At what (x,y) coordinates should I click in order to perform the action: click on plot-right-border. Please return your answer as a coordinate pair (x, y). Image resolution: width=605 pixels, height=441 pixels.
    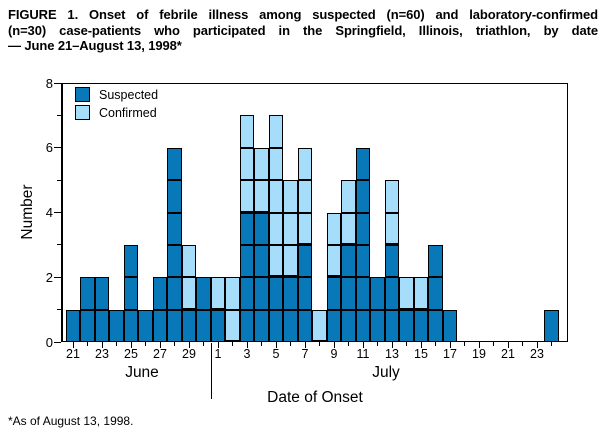
    Looking at the image, I should click on (567, 212).